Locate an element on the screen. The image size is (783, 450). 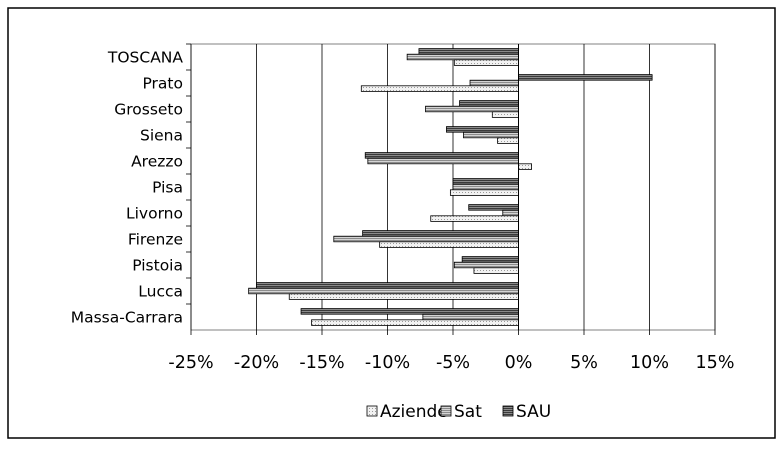
category-label: Grosseto is located at coordinates (148, 110).